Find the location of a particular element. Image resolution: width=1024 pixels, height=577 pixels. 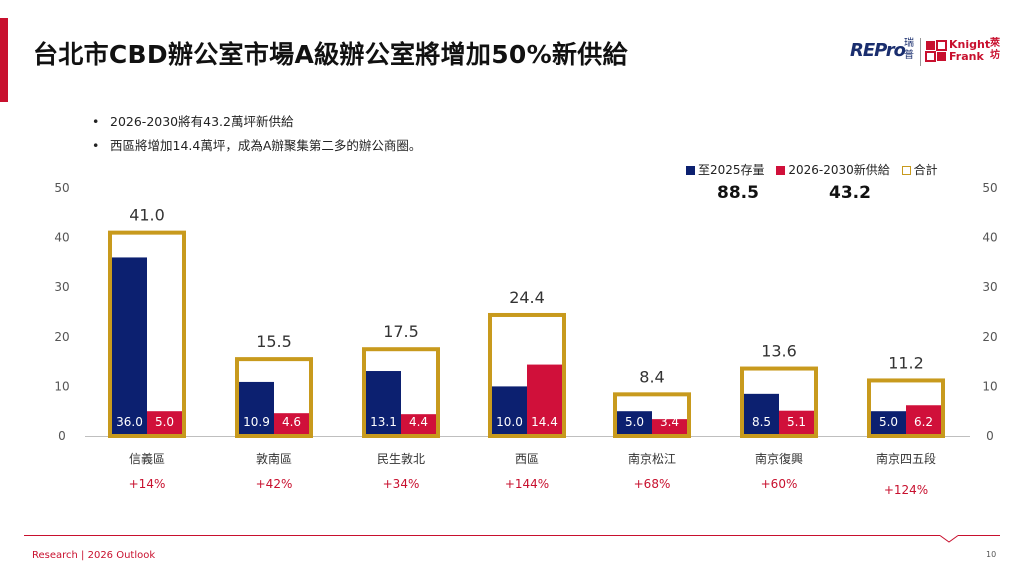

page-number: 10 is located at coordinates (991, 554).